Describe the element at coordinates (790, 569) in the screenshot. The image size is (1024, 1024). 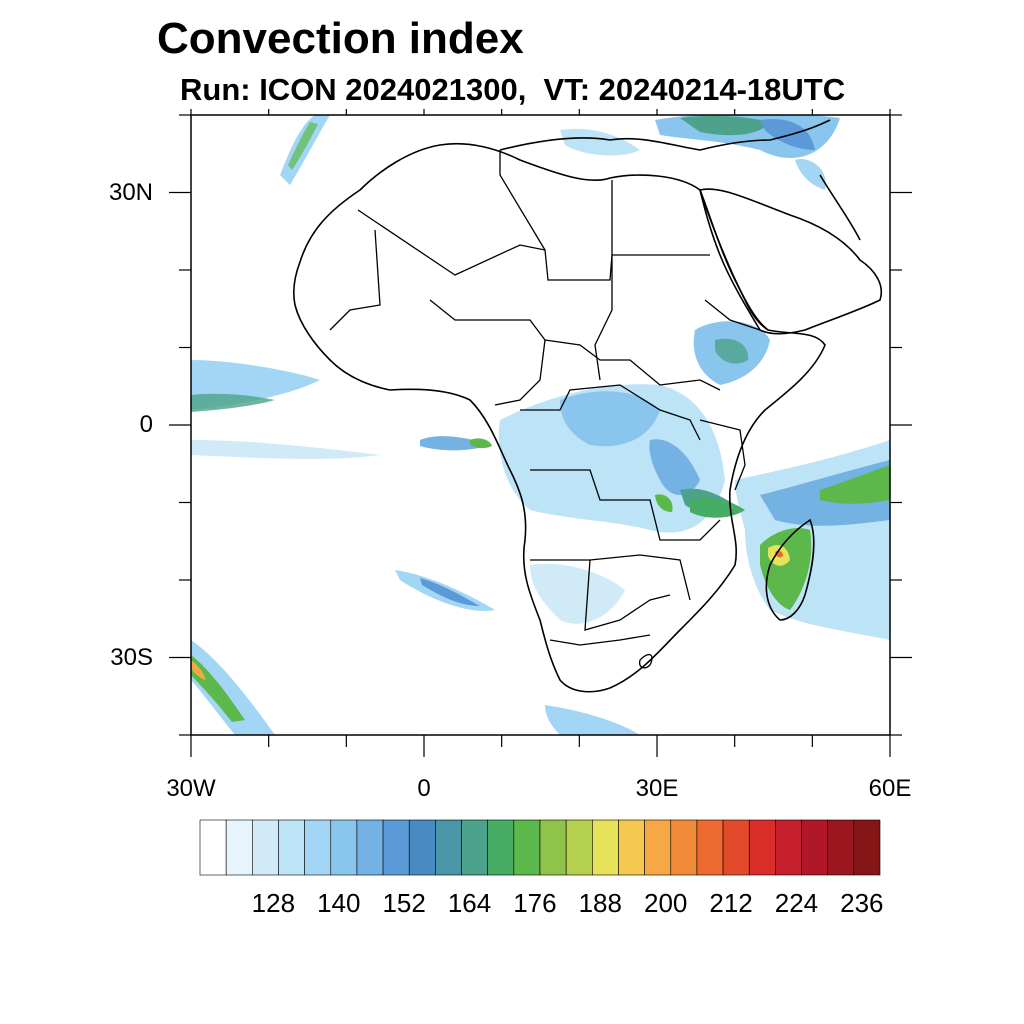
I see `madagascar` at that location.